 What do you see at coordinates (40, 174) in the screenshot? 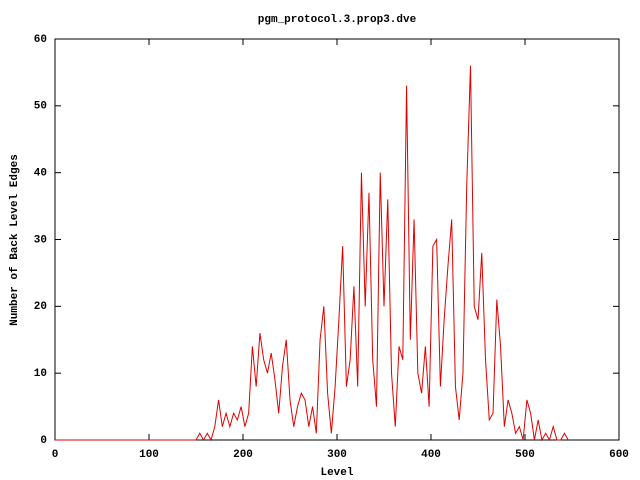
I see `y-tick-label: 40` at bounding box center [40, 174].